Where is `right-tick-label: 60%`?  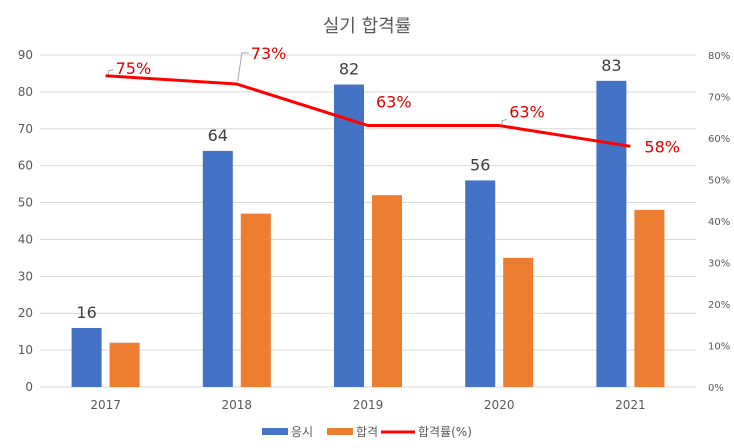
right-tick-label: 60% is located at coordinates (719, 139).